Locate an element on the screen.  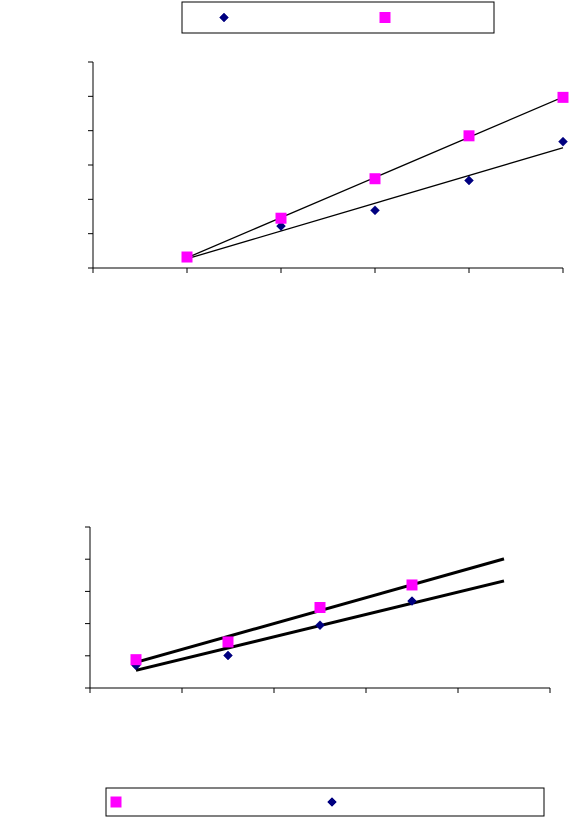
trendline-diamond is located at coordinates (375, 203).